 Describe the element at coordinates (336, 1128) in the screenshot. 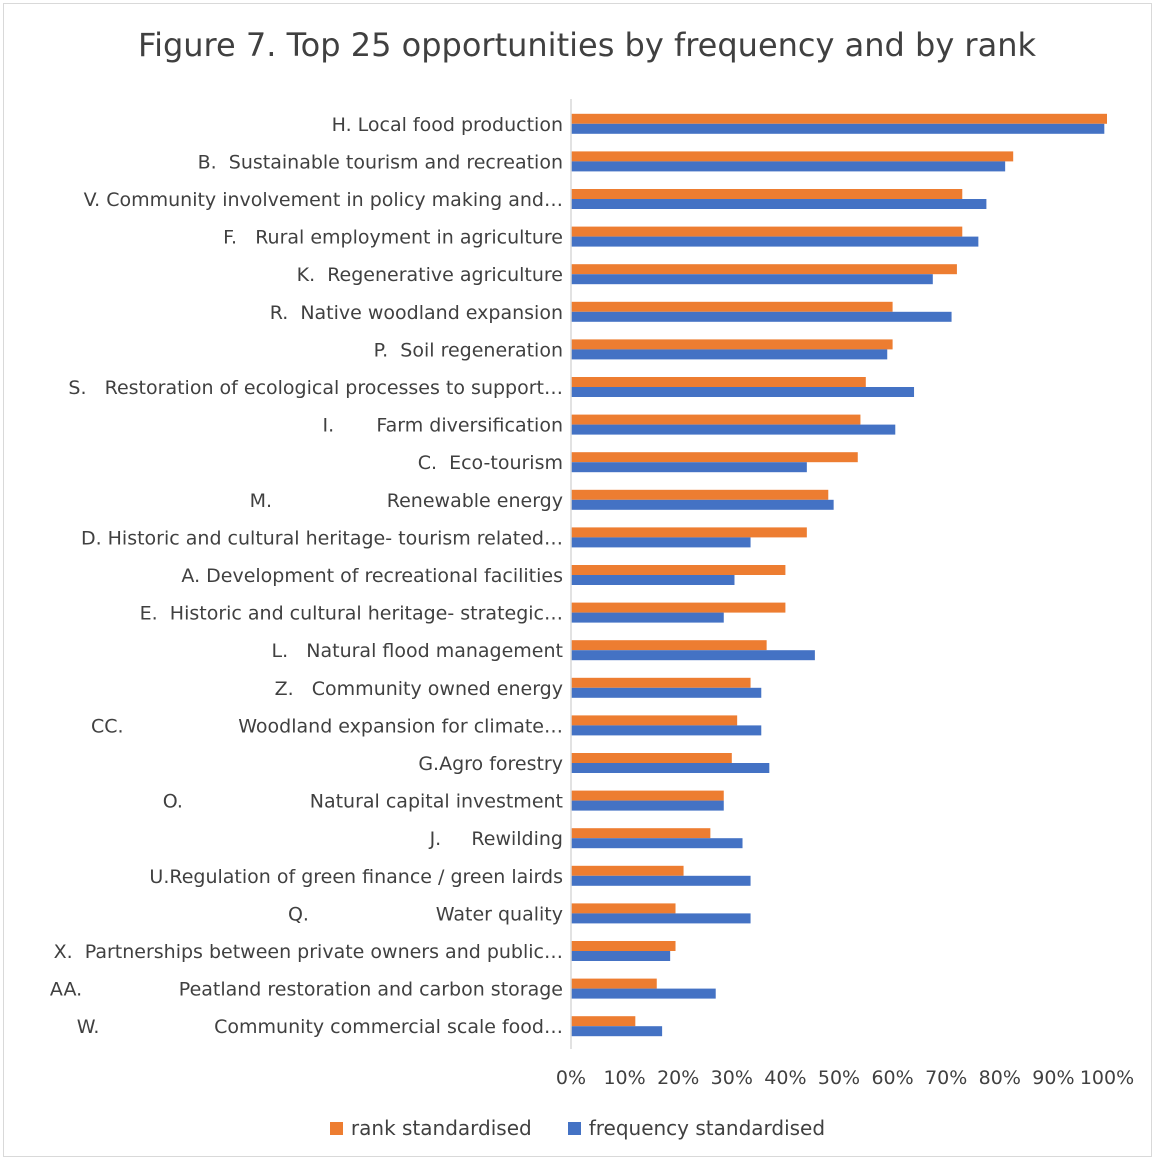

I see `legend-swatch-rank` at that location.